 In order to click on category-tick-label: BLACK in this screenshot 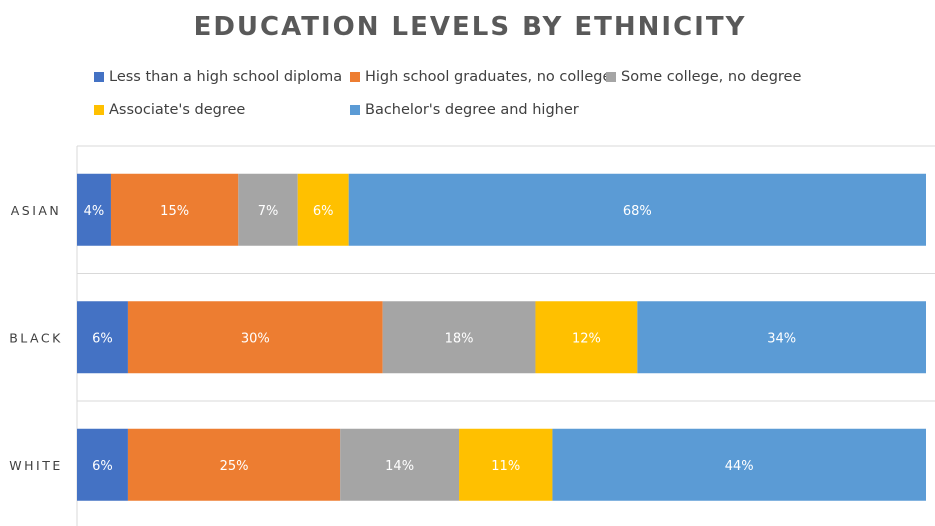, I will do `click(36, 337)`.